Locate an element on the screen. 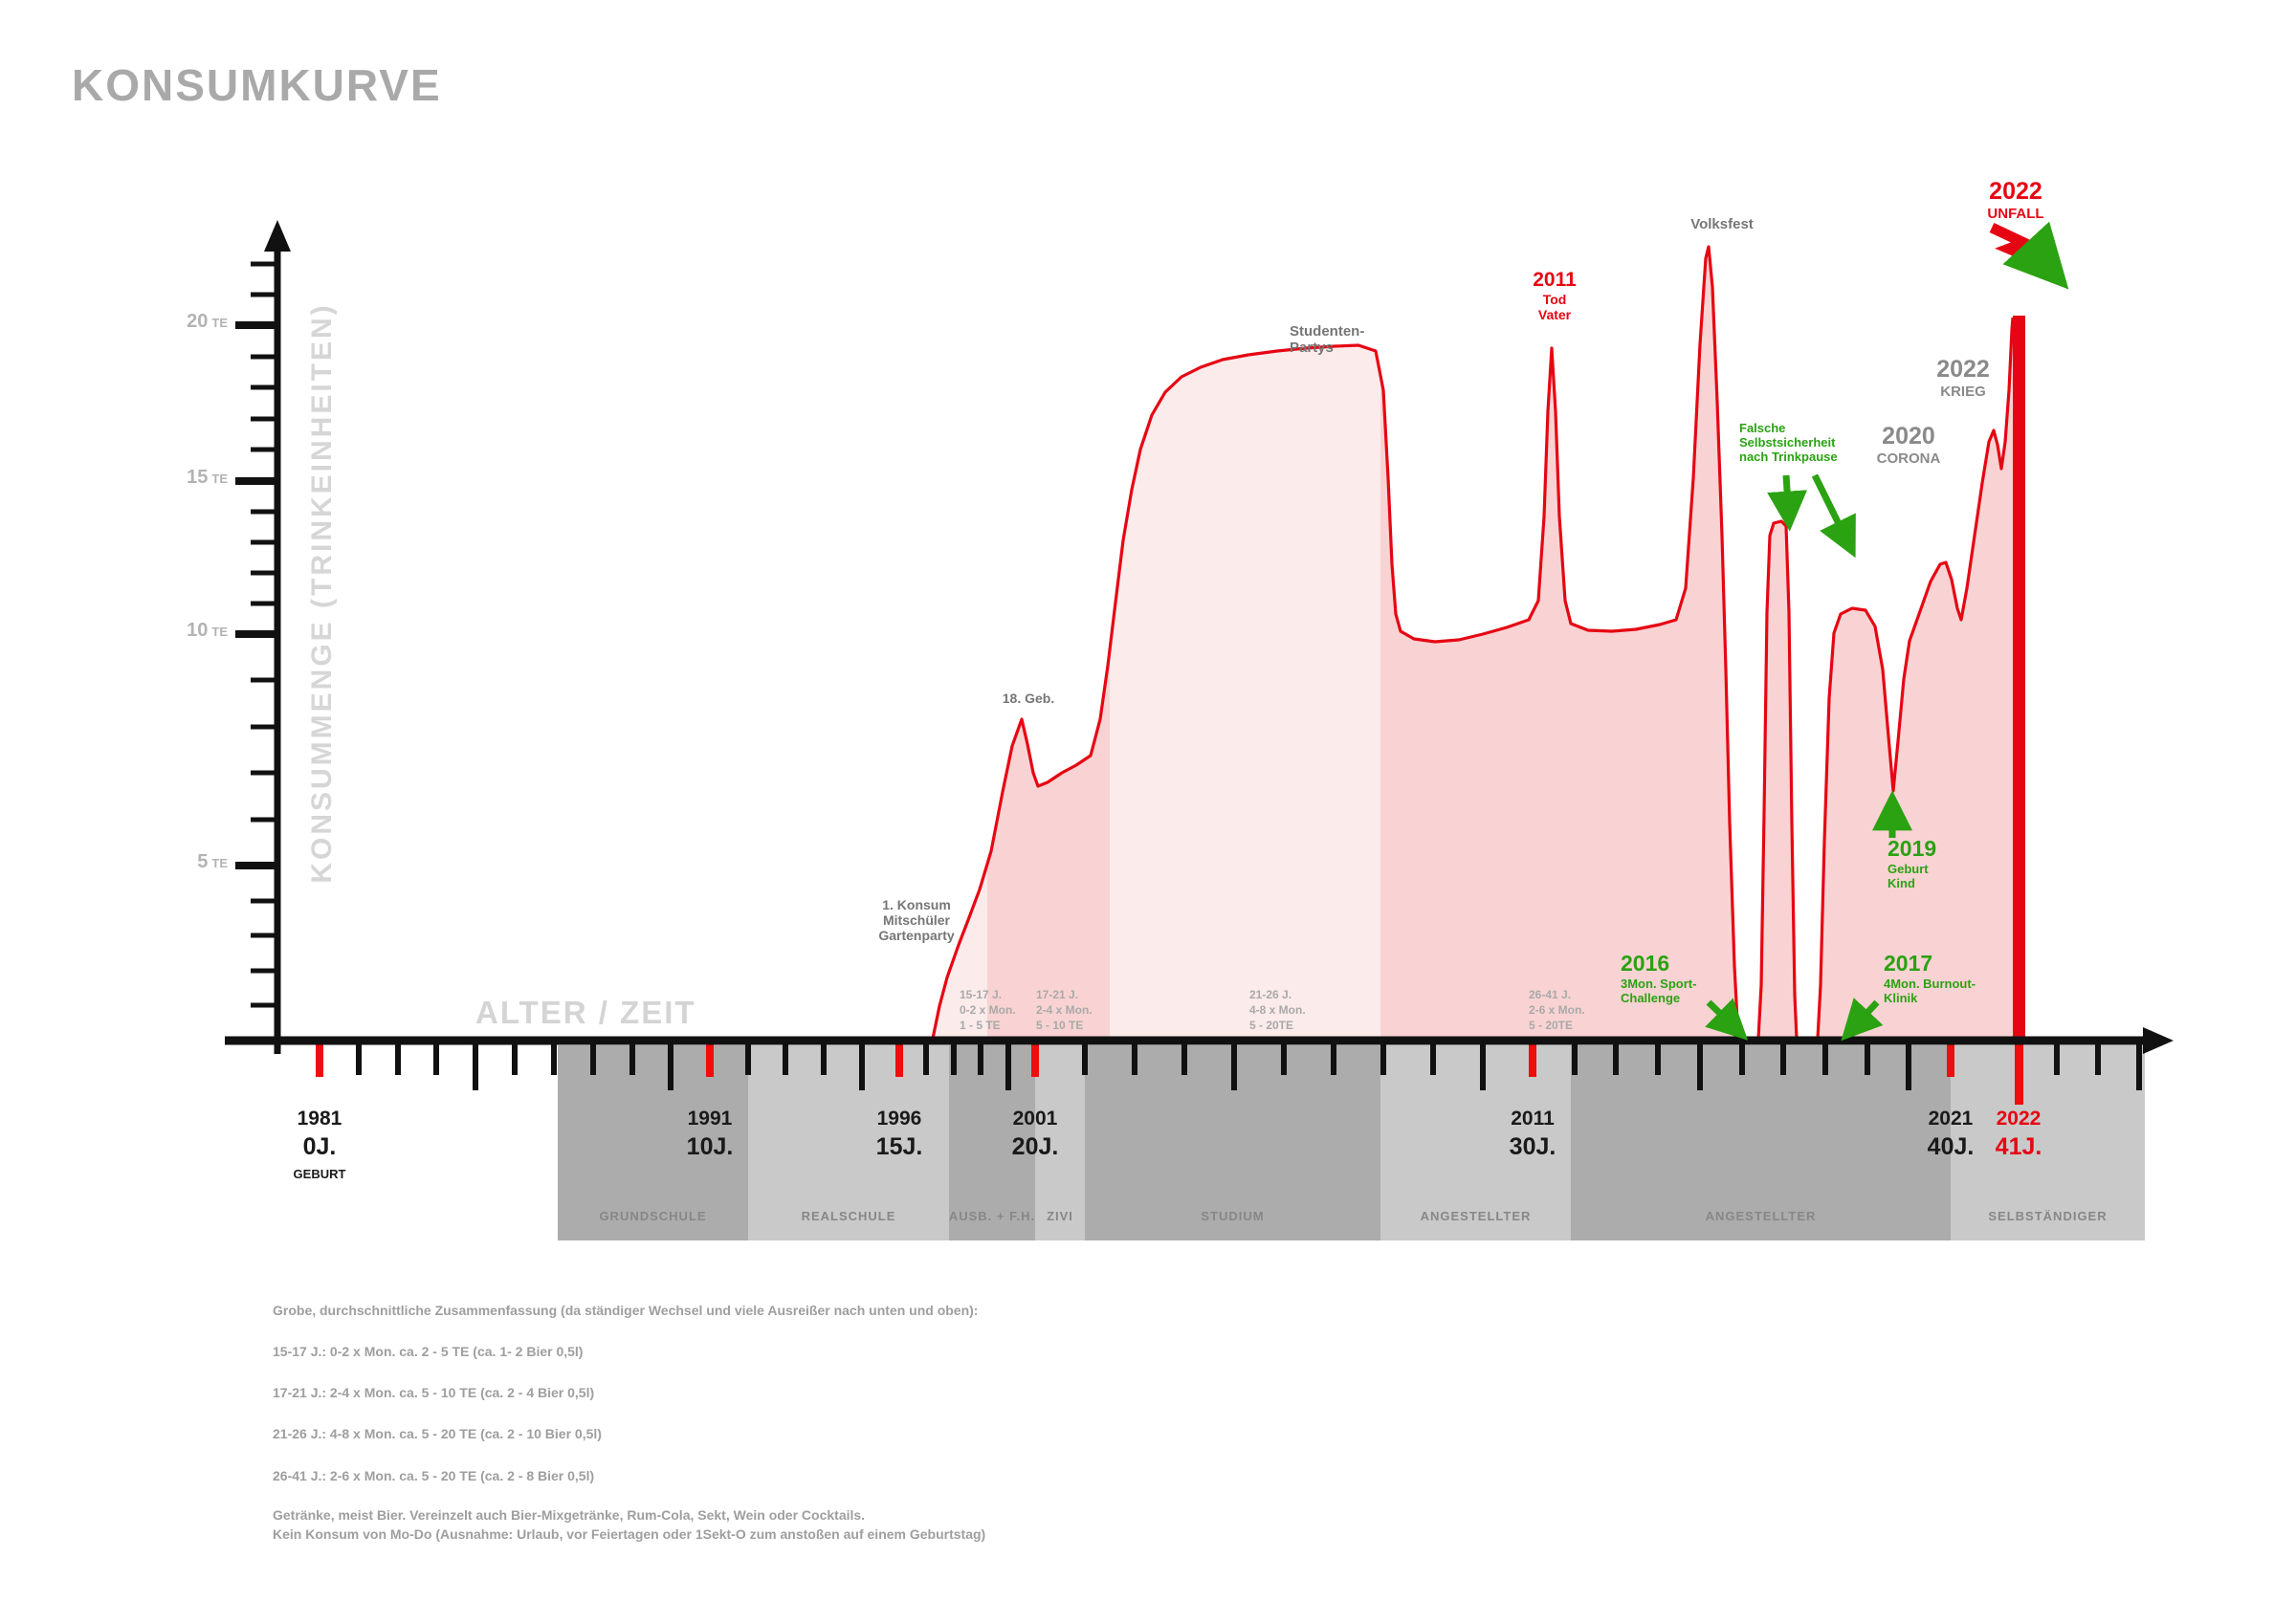  annotation-sport-challenge: 2016 3Mon. Sport- Challenge is located at coordinates (1659, 978).